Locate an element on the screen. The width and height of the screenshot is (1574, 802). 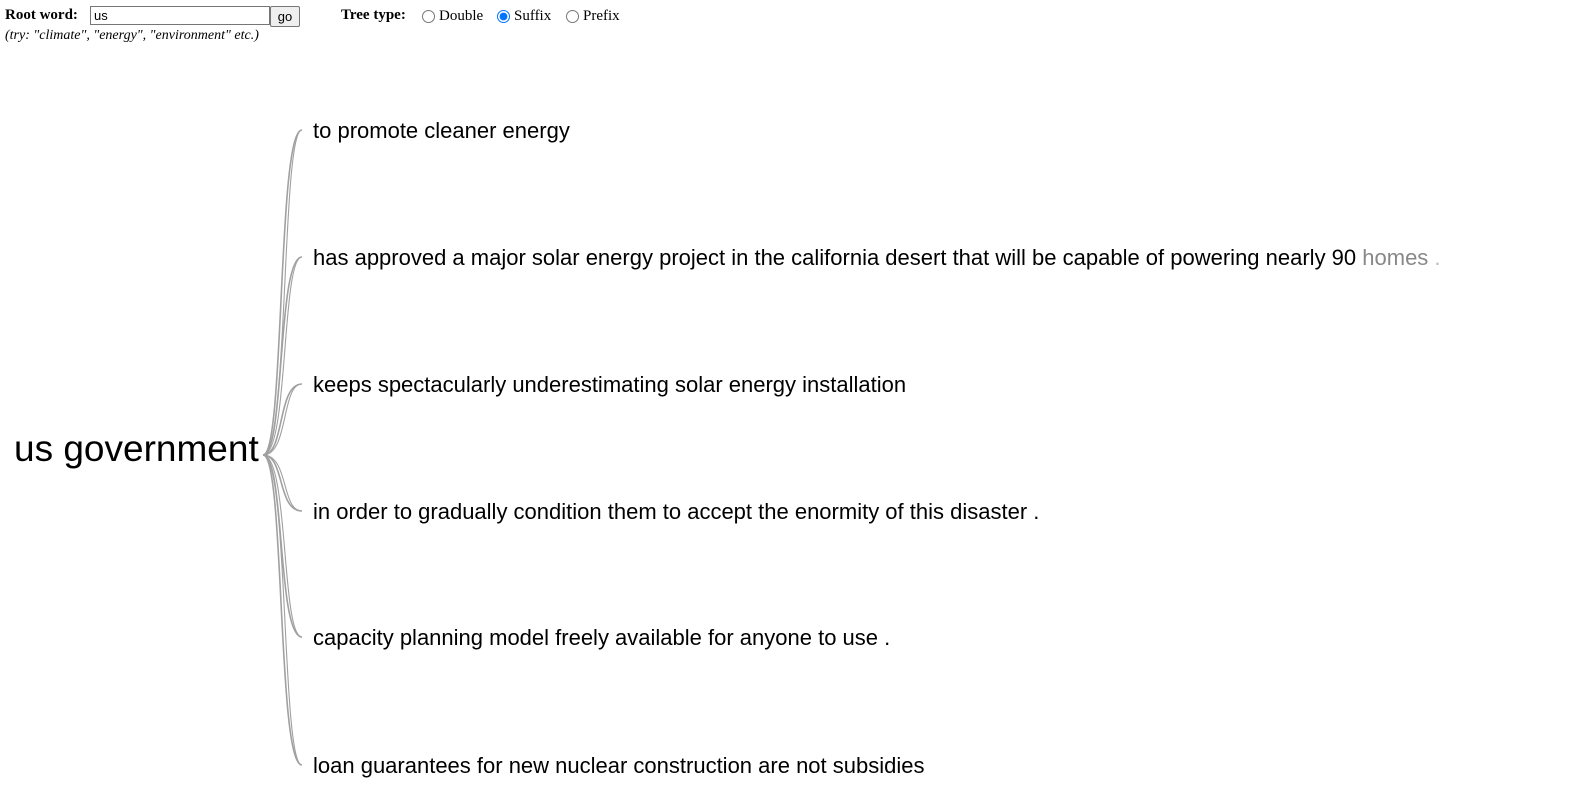
go-button: go is located at coordinates (285, 16).